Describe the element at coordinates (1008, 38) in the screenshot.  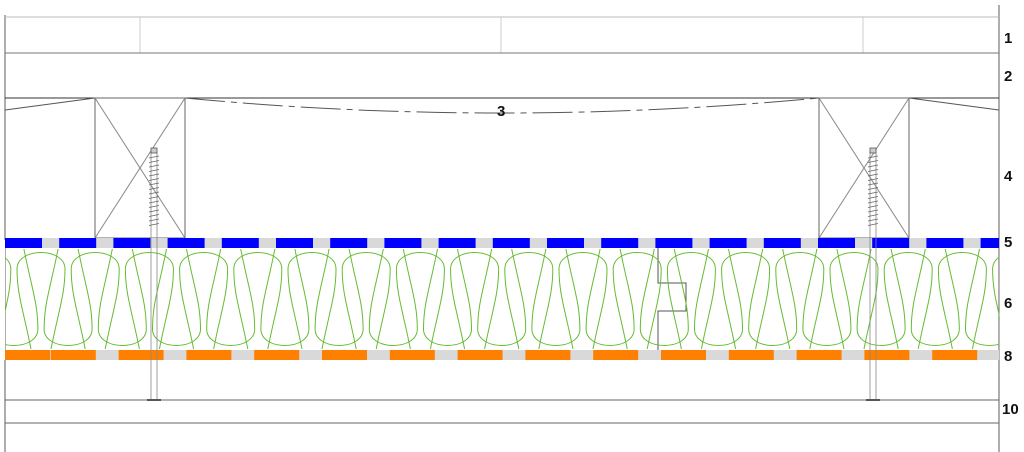
I see `label-1: 1` at that location.